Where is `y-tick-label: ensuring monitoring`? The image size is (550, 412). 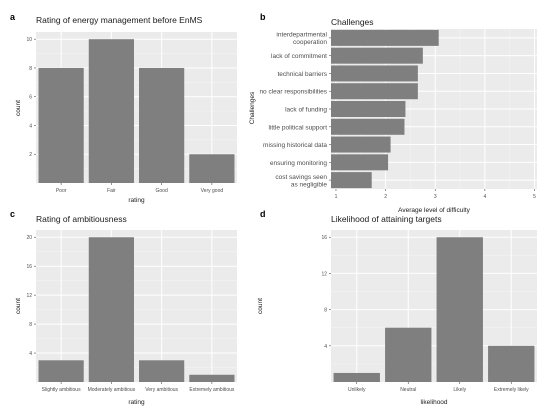 y-tick-label: ensuring monitoring is located at coordinates (298, 163).